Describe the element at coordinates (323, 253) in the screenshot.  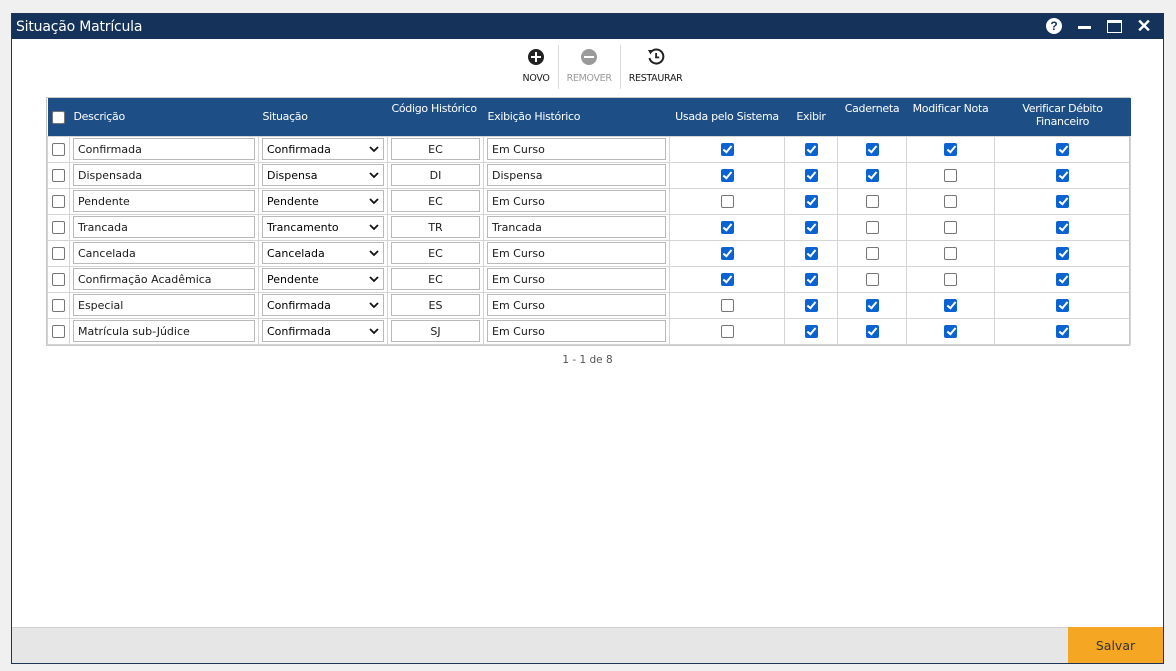
I see `situacao-select: Cancelada` at that location.